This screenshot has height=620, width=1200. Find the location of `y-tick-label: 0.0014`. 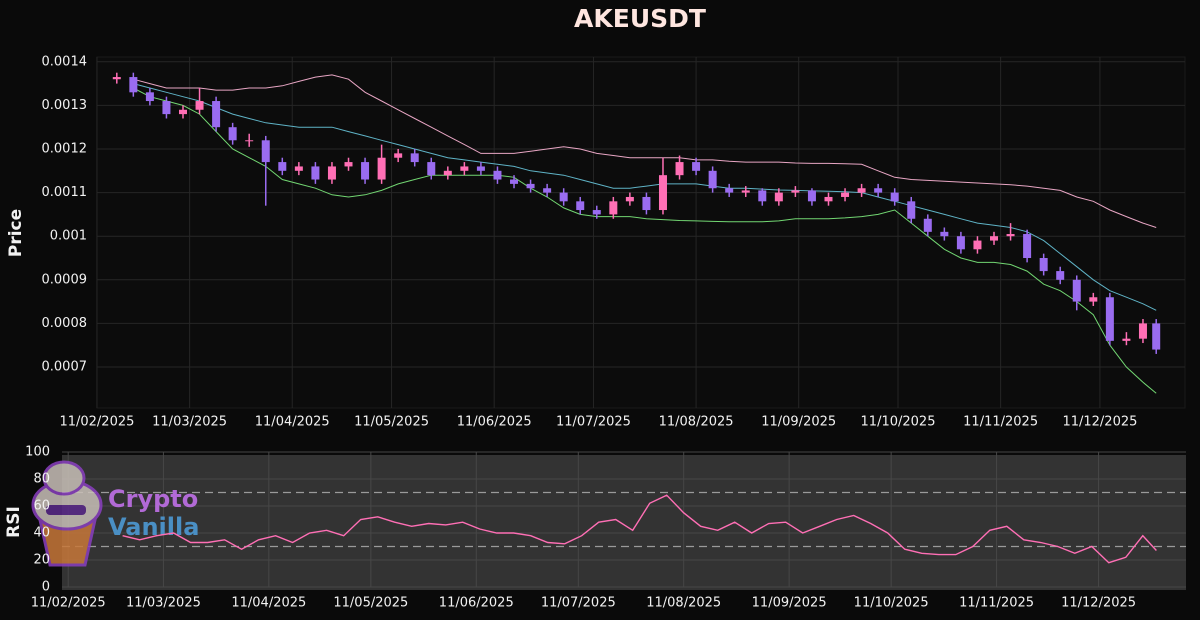

y-tick-label: 0.0014 is located at coordinates (65, 61).